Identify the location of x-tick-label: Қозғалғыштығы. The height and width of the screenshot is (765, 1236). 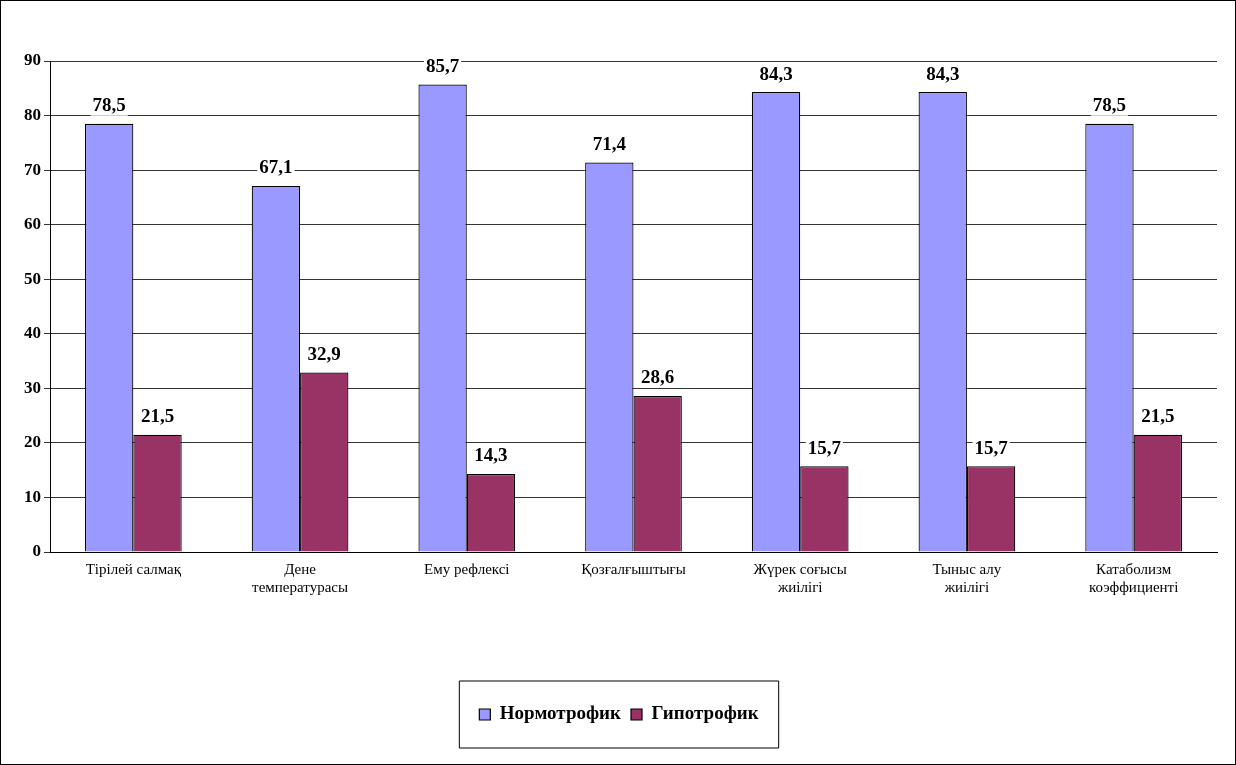
(633, 568).